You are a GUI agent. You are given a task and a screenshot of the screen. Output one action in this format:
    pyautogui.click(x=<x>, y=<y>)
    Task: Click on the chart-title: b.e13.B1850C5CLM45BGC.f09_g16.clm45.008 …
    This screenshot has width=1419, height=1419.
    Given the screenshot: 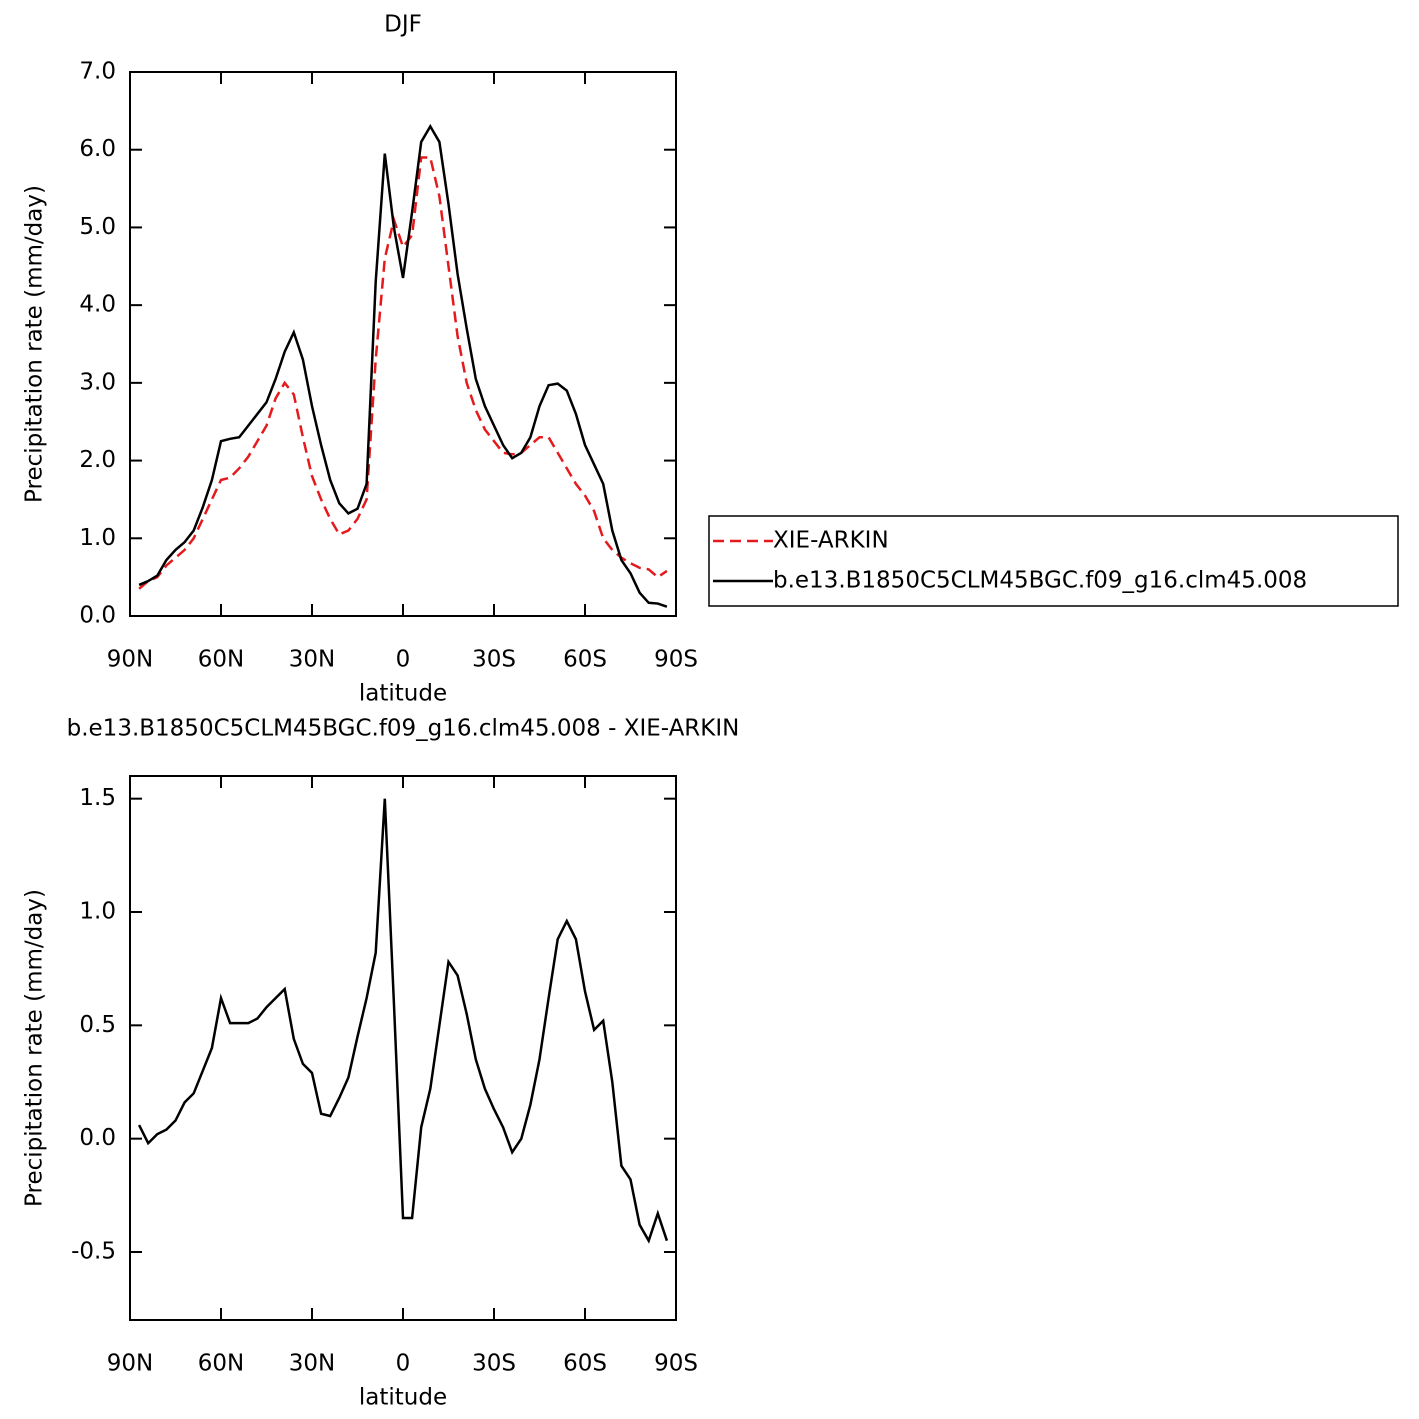 What is the action you would take?
    pyautogui.click(x=403, y=729)
    